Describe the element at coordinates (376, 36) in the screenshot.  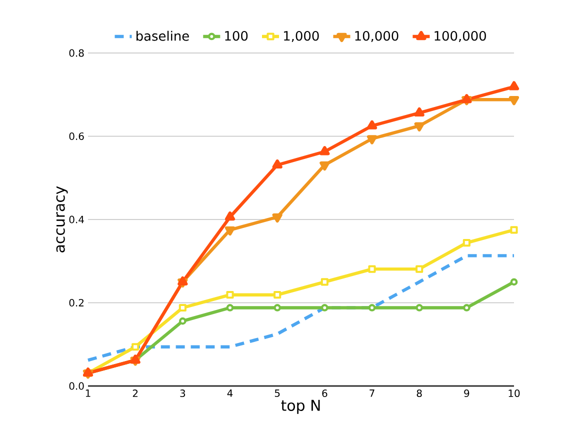
I see `legend-label: 10,000` at that location.